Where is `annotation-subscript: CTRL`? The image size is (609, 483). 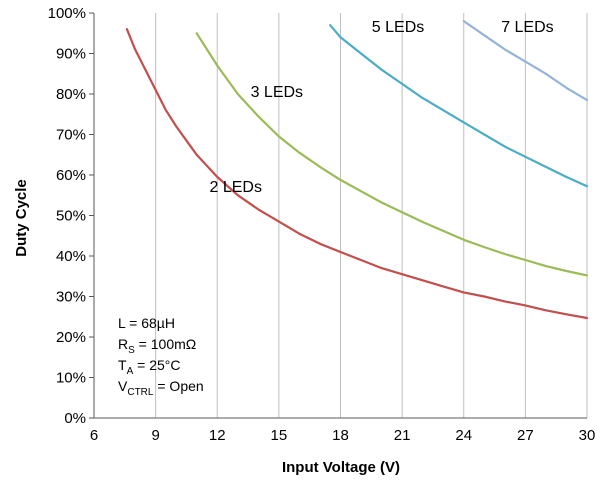 annotation-subscript: CTRL is located at coordinates (140, 392).